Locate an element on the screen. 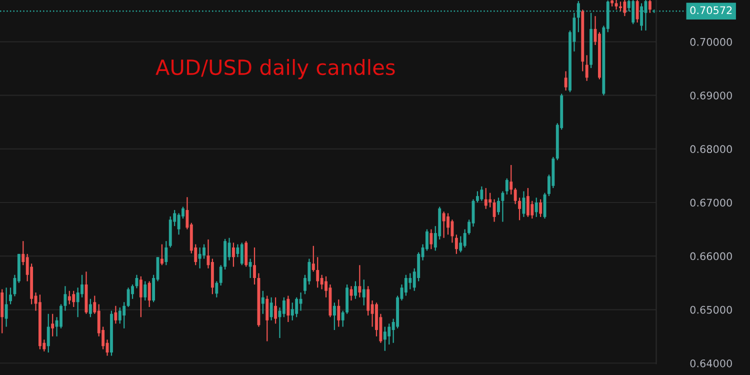  annotation: AUD/USD daily candles is located at coordinates (275, 69).